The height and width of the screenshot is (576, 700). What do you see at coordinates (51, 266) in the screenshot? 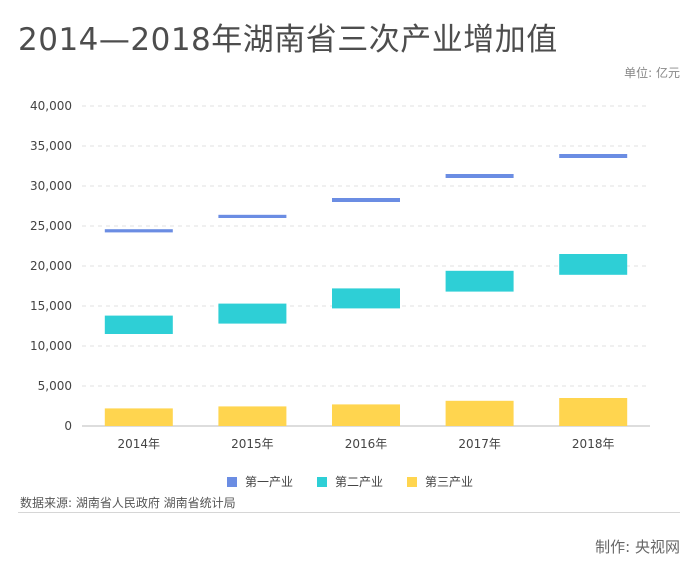
I see `y-tick-label: 20,000` at bounding box center [51, 266].